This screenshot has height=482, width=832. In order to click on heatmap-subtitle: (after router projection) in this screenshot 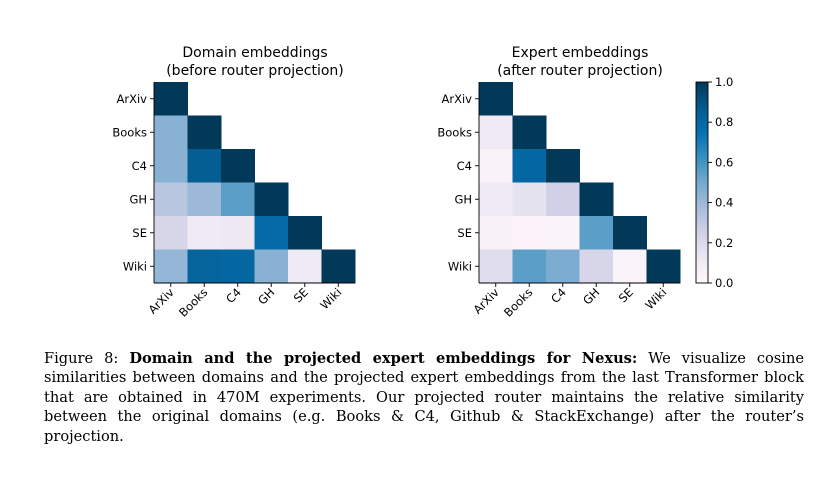, I will do `click(580, 71)`.